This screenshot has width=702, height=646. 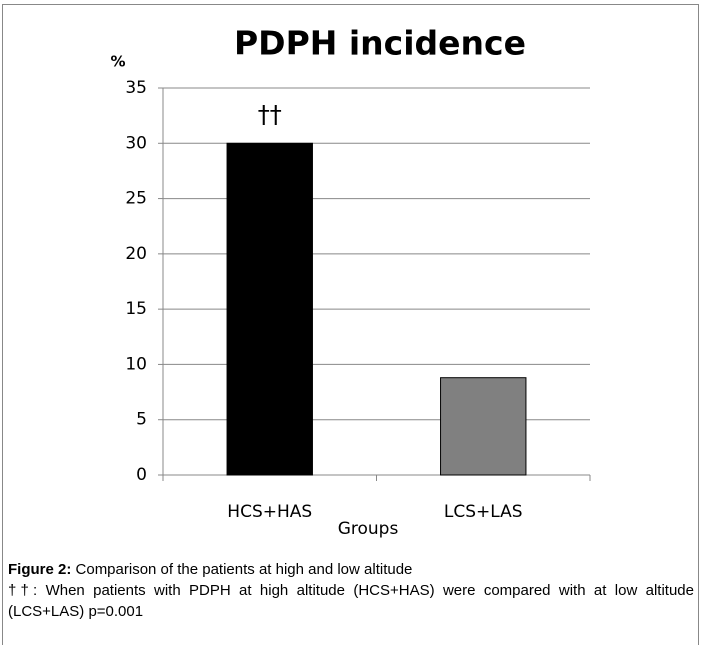 I want to click on x-tick-label: HCS+HAS, so click(x=269, y=512).